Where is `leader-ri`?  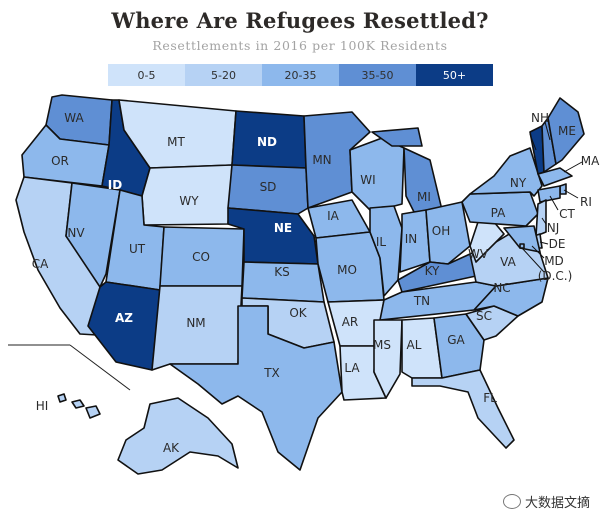 leader-ri is located at coordinates (571, 194).